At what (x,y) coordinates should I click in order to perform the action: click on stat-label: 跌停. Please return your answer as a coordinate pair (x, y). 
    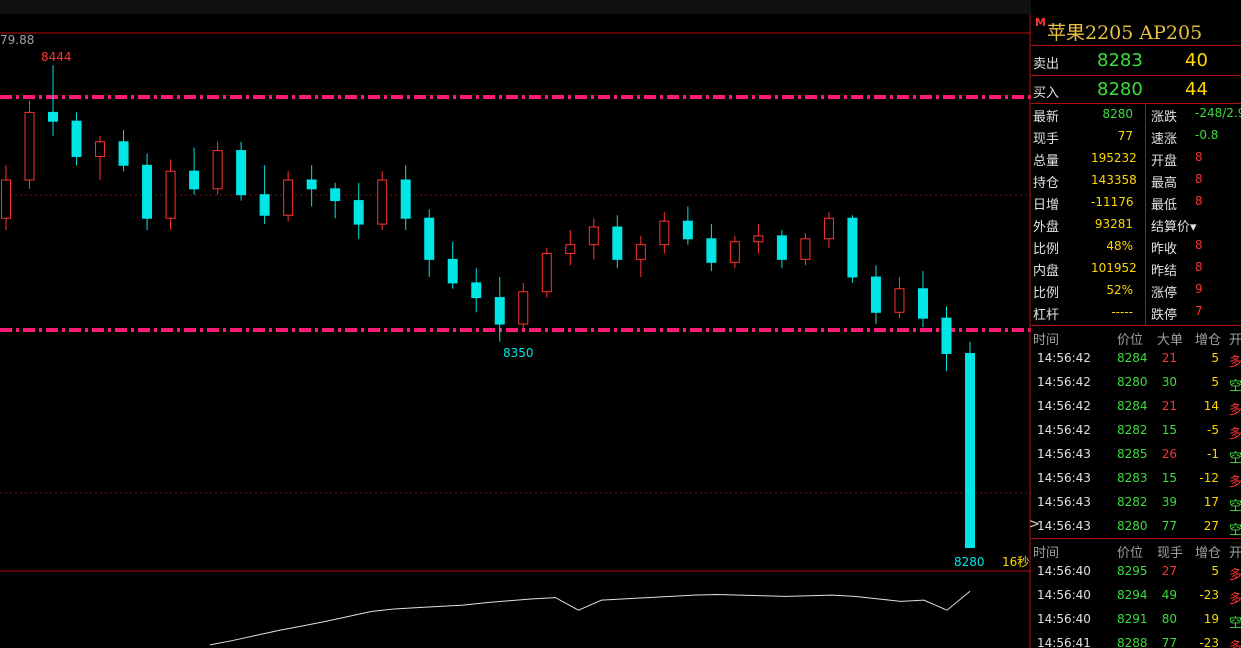
    Looking at the image, I should click on (1164, 315).